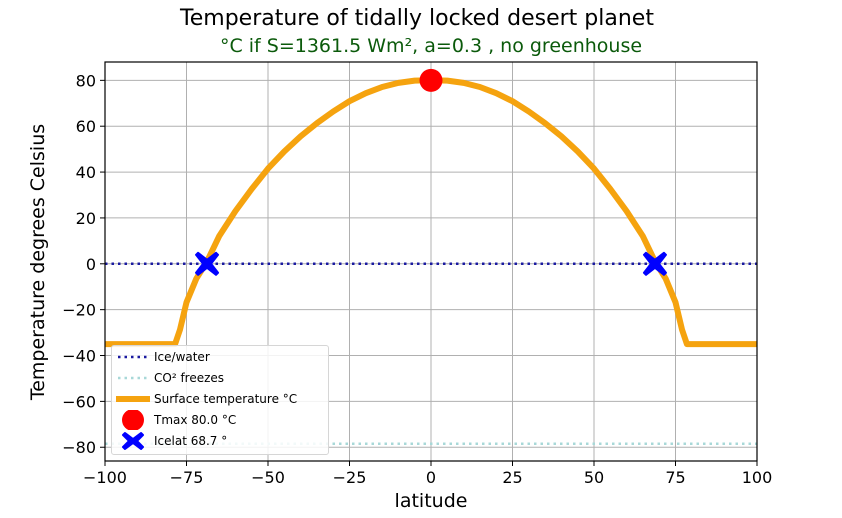 Image resolution: width=842 pixels, height=518 pixels. Describe the element at coordinates (79, 447) in the screenshot. I see `y-tick-label: −80` at that location.